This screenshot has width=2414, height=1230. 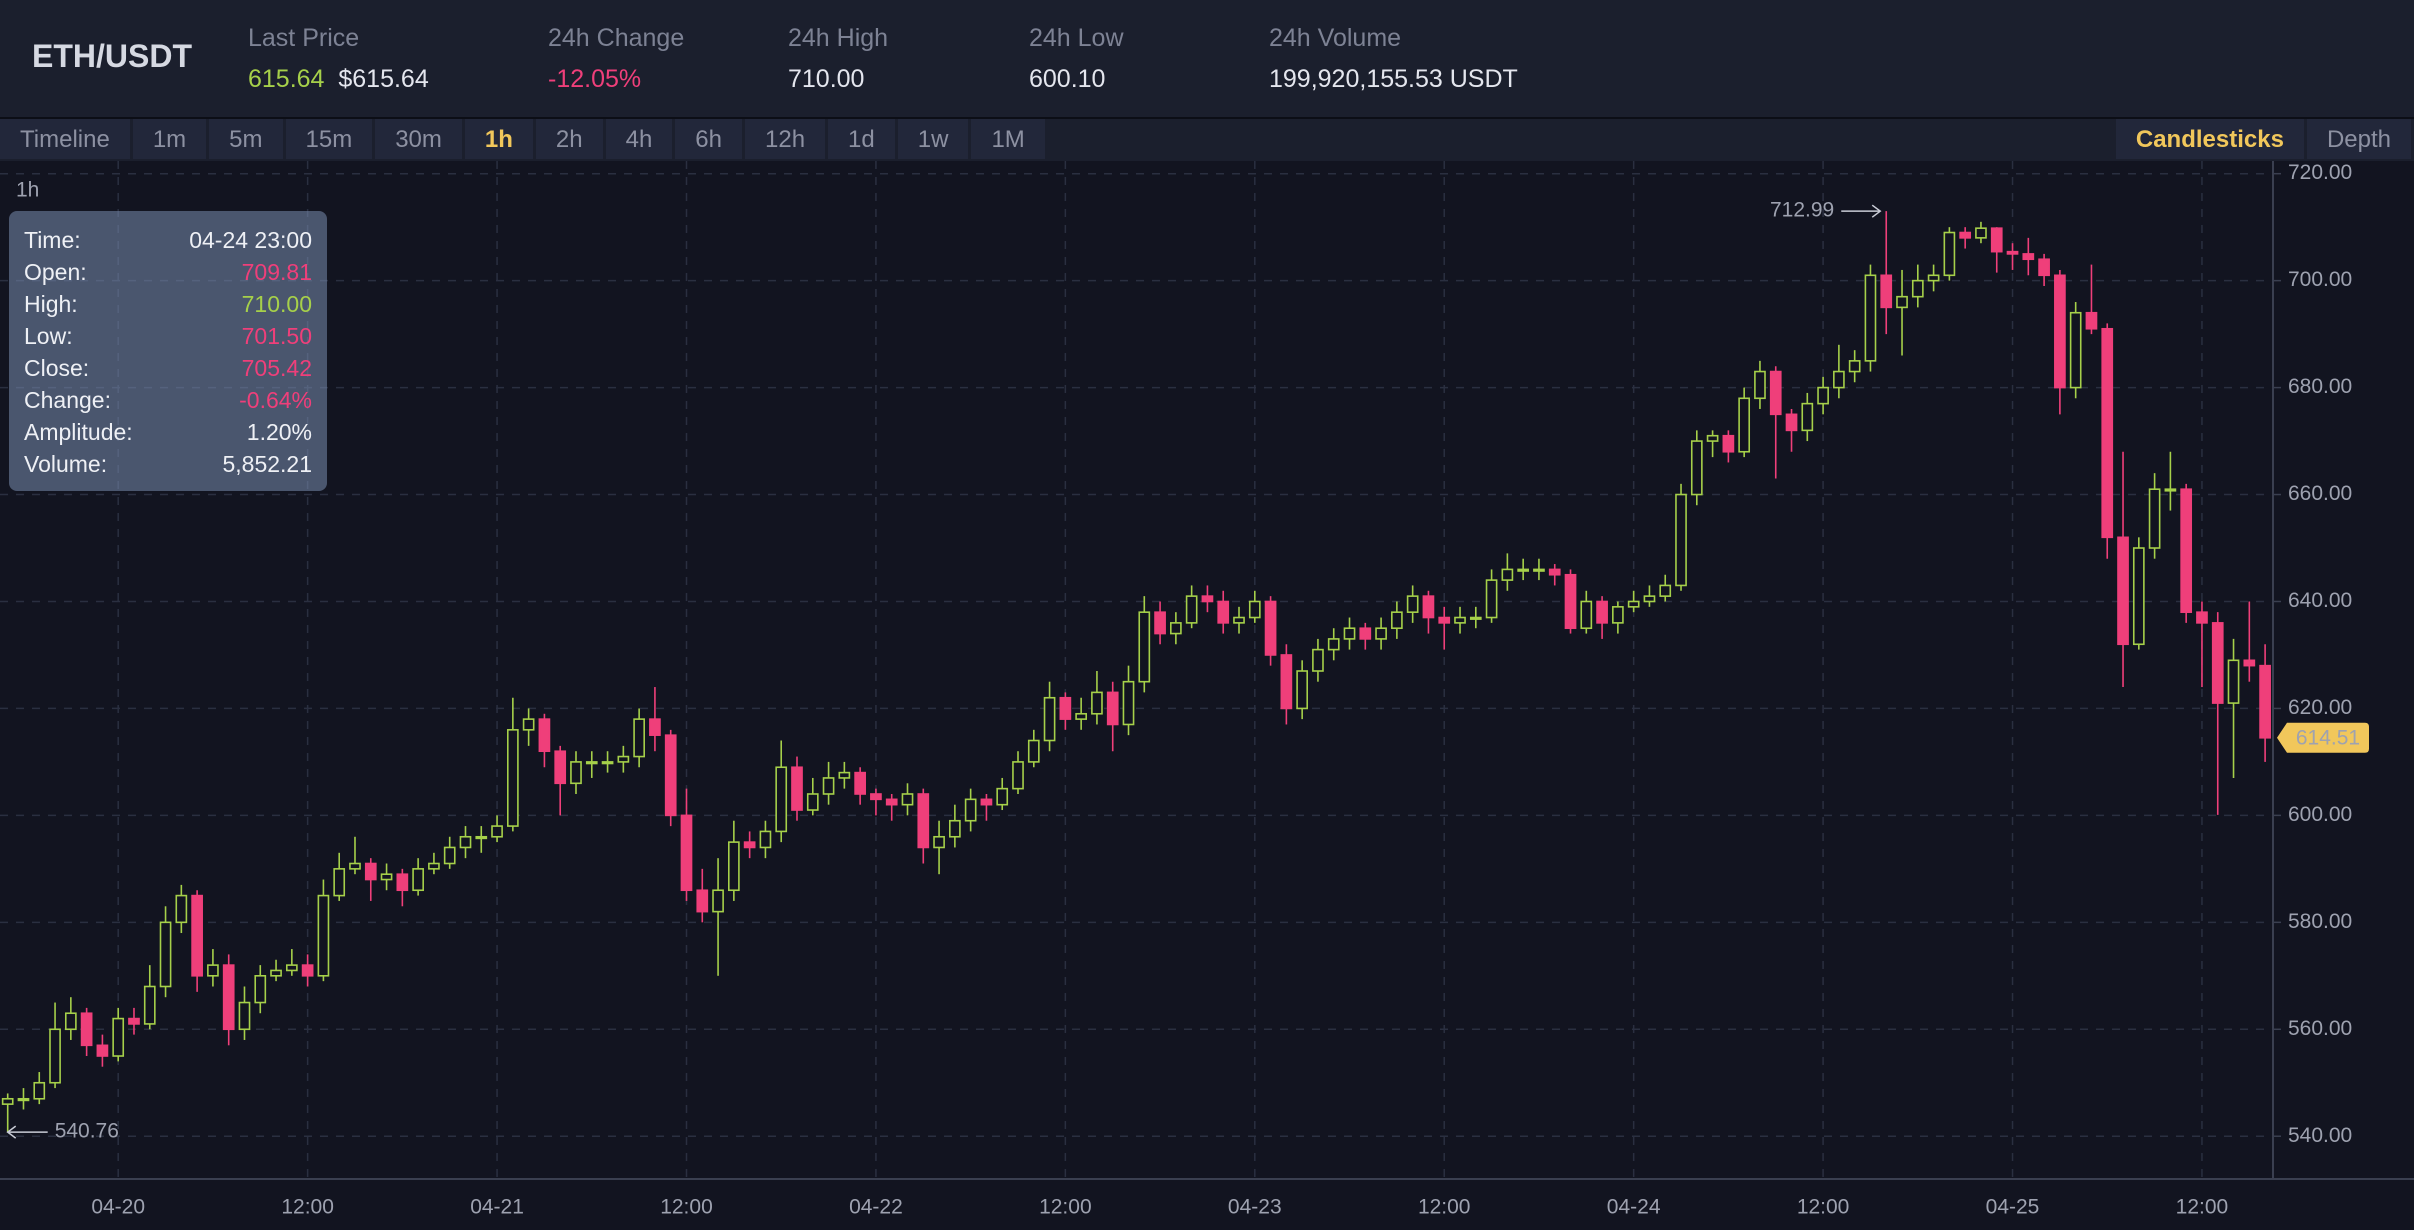 What do you see at coordinates (498, 139) in the screenshot?
I see `interval-tab: 1h` at bounding box center [498, 139].